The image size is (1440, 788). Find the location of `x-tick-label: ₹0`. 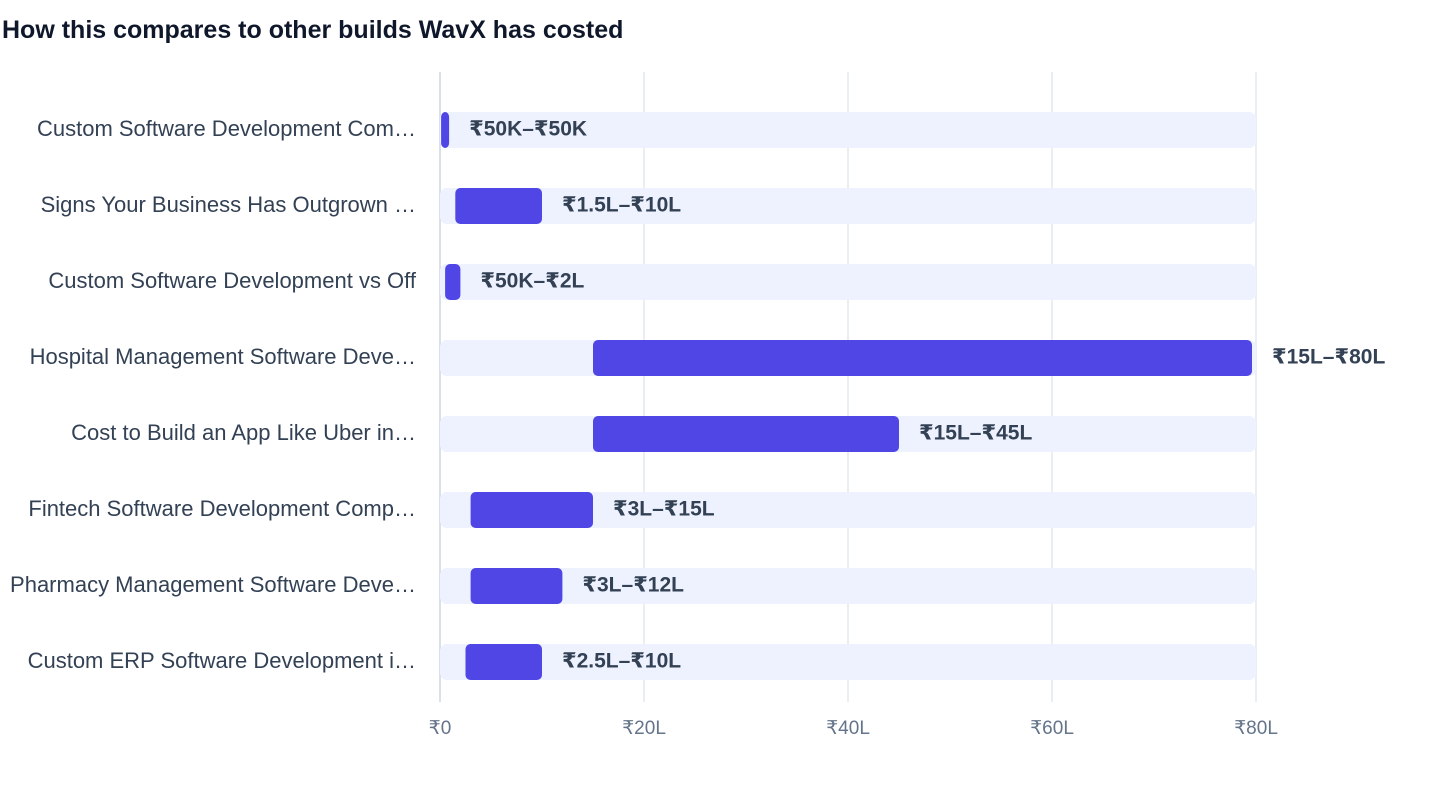

x-tick-label: ₹0 is located at coordinates (440, 728).